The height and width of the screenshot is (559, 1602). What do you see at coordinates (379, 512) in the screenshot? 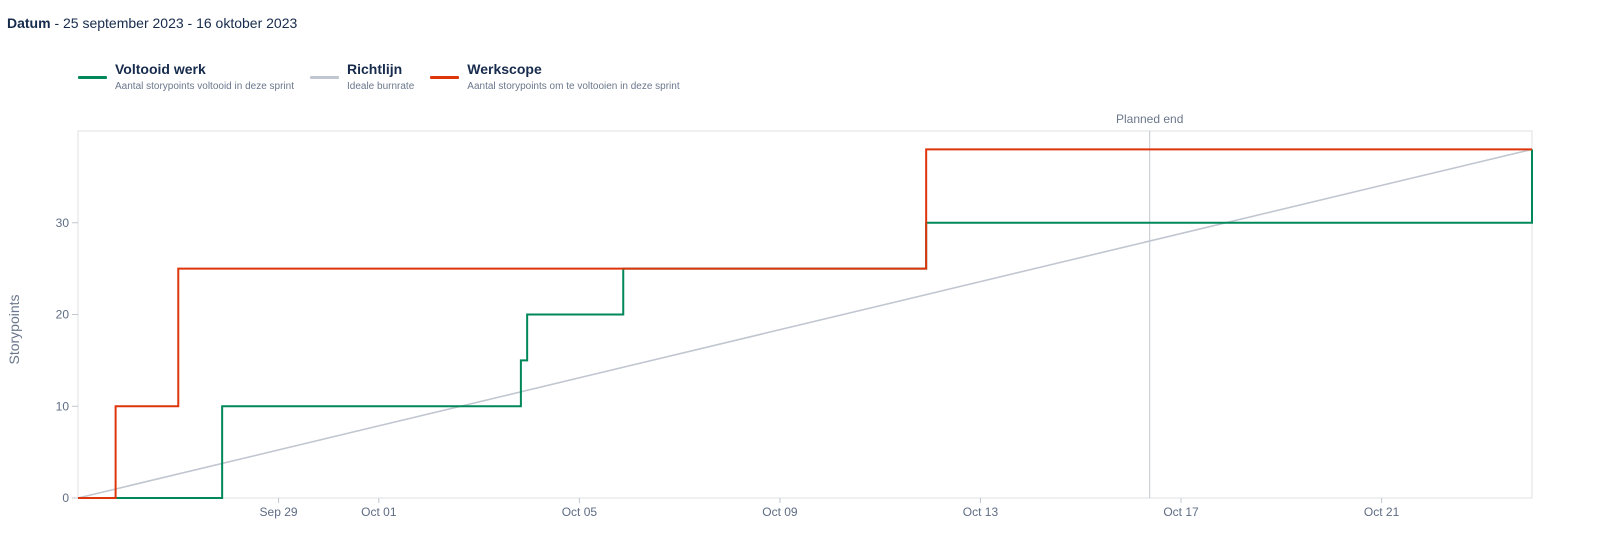
I see `x-tick-label: Oct 01` at bounding box center [379, 512].